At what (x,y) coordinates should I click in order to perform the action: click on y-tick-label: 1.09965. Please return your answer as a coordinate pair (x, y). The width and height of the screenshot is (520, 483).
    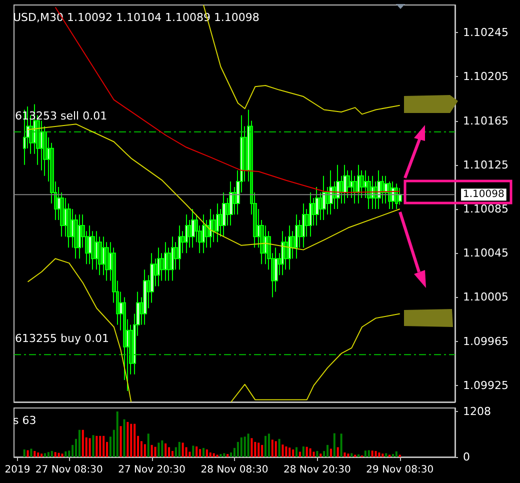
    Looking at the image, I should click on (485, 341).